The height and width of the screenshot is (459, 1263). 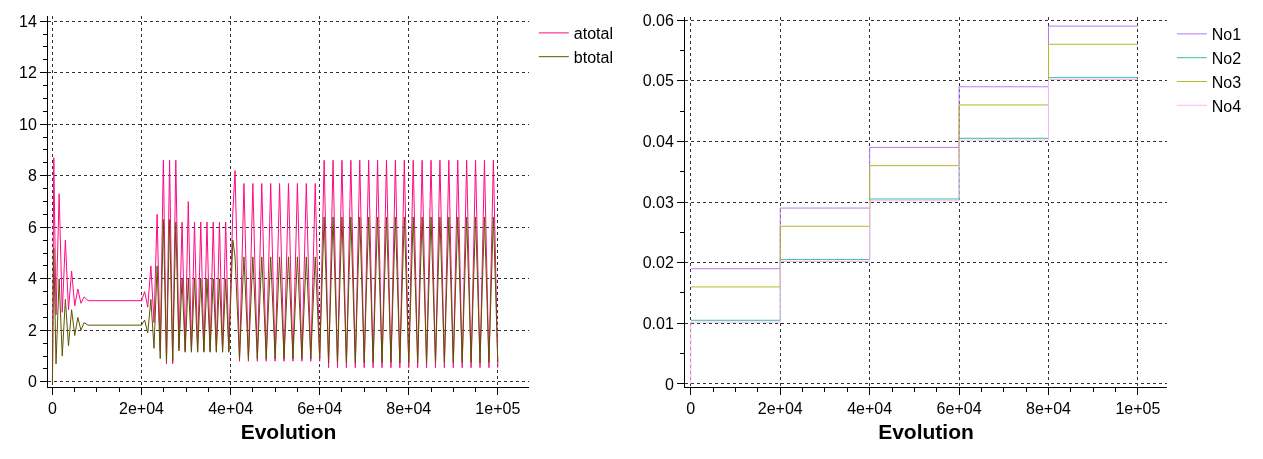 I want to click on legend-label: No2, so click(x=1226, y=58).